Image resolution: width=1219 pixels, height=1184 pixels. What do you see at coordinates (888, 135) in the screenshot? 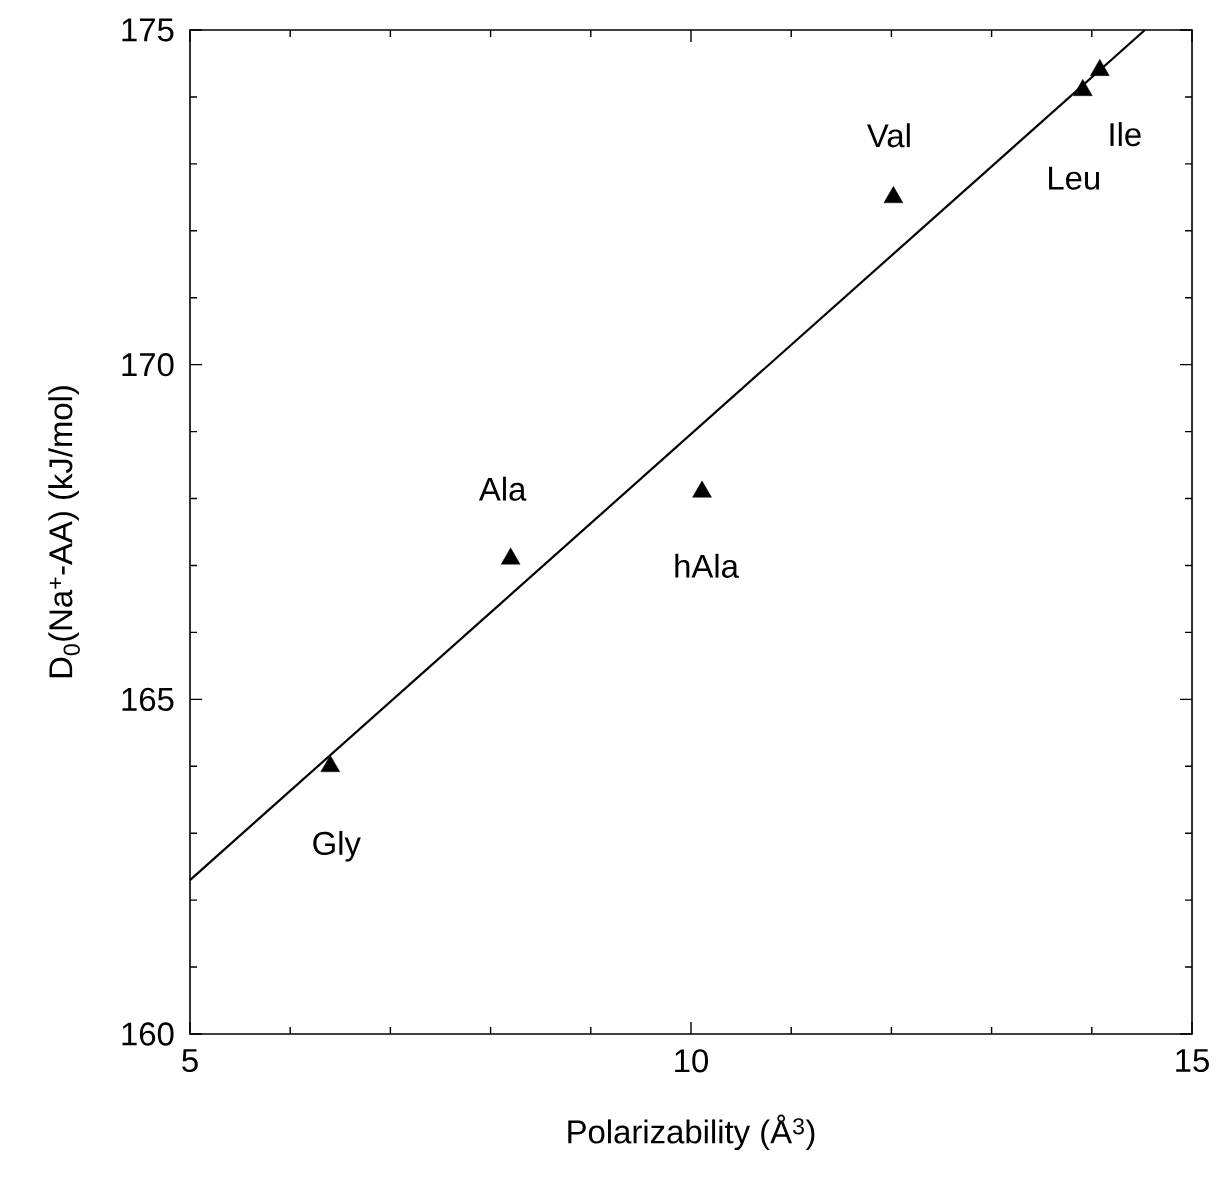
I see `annotation: Val` at bounding box center [888, 135].